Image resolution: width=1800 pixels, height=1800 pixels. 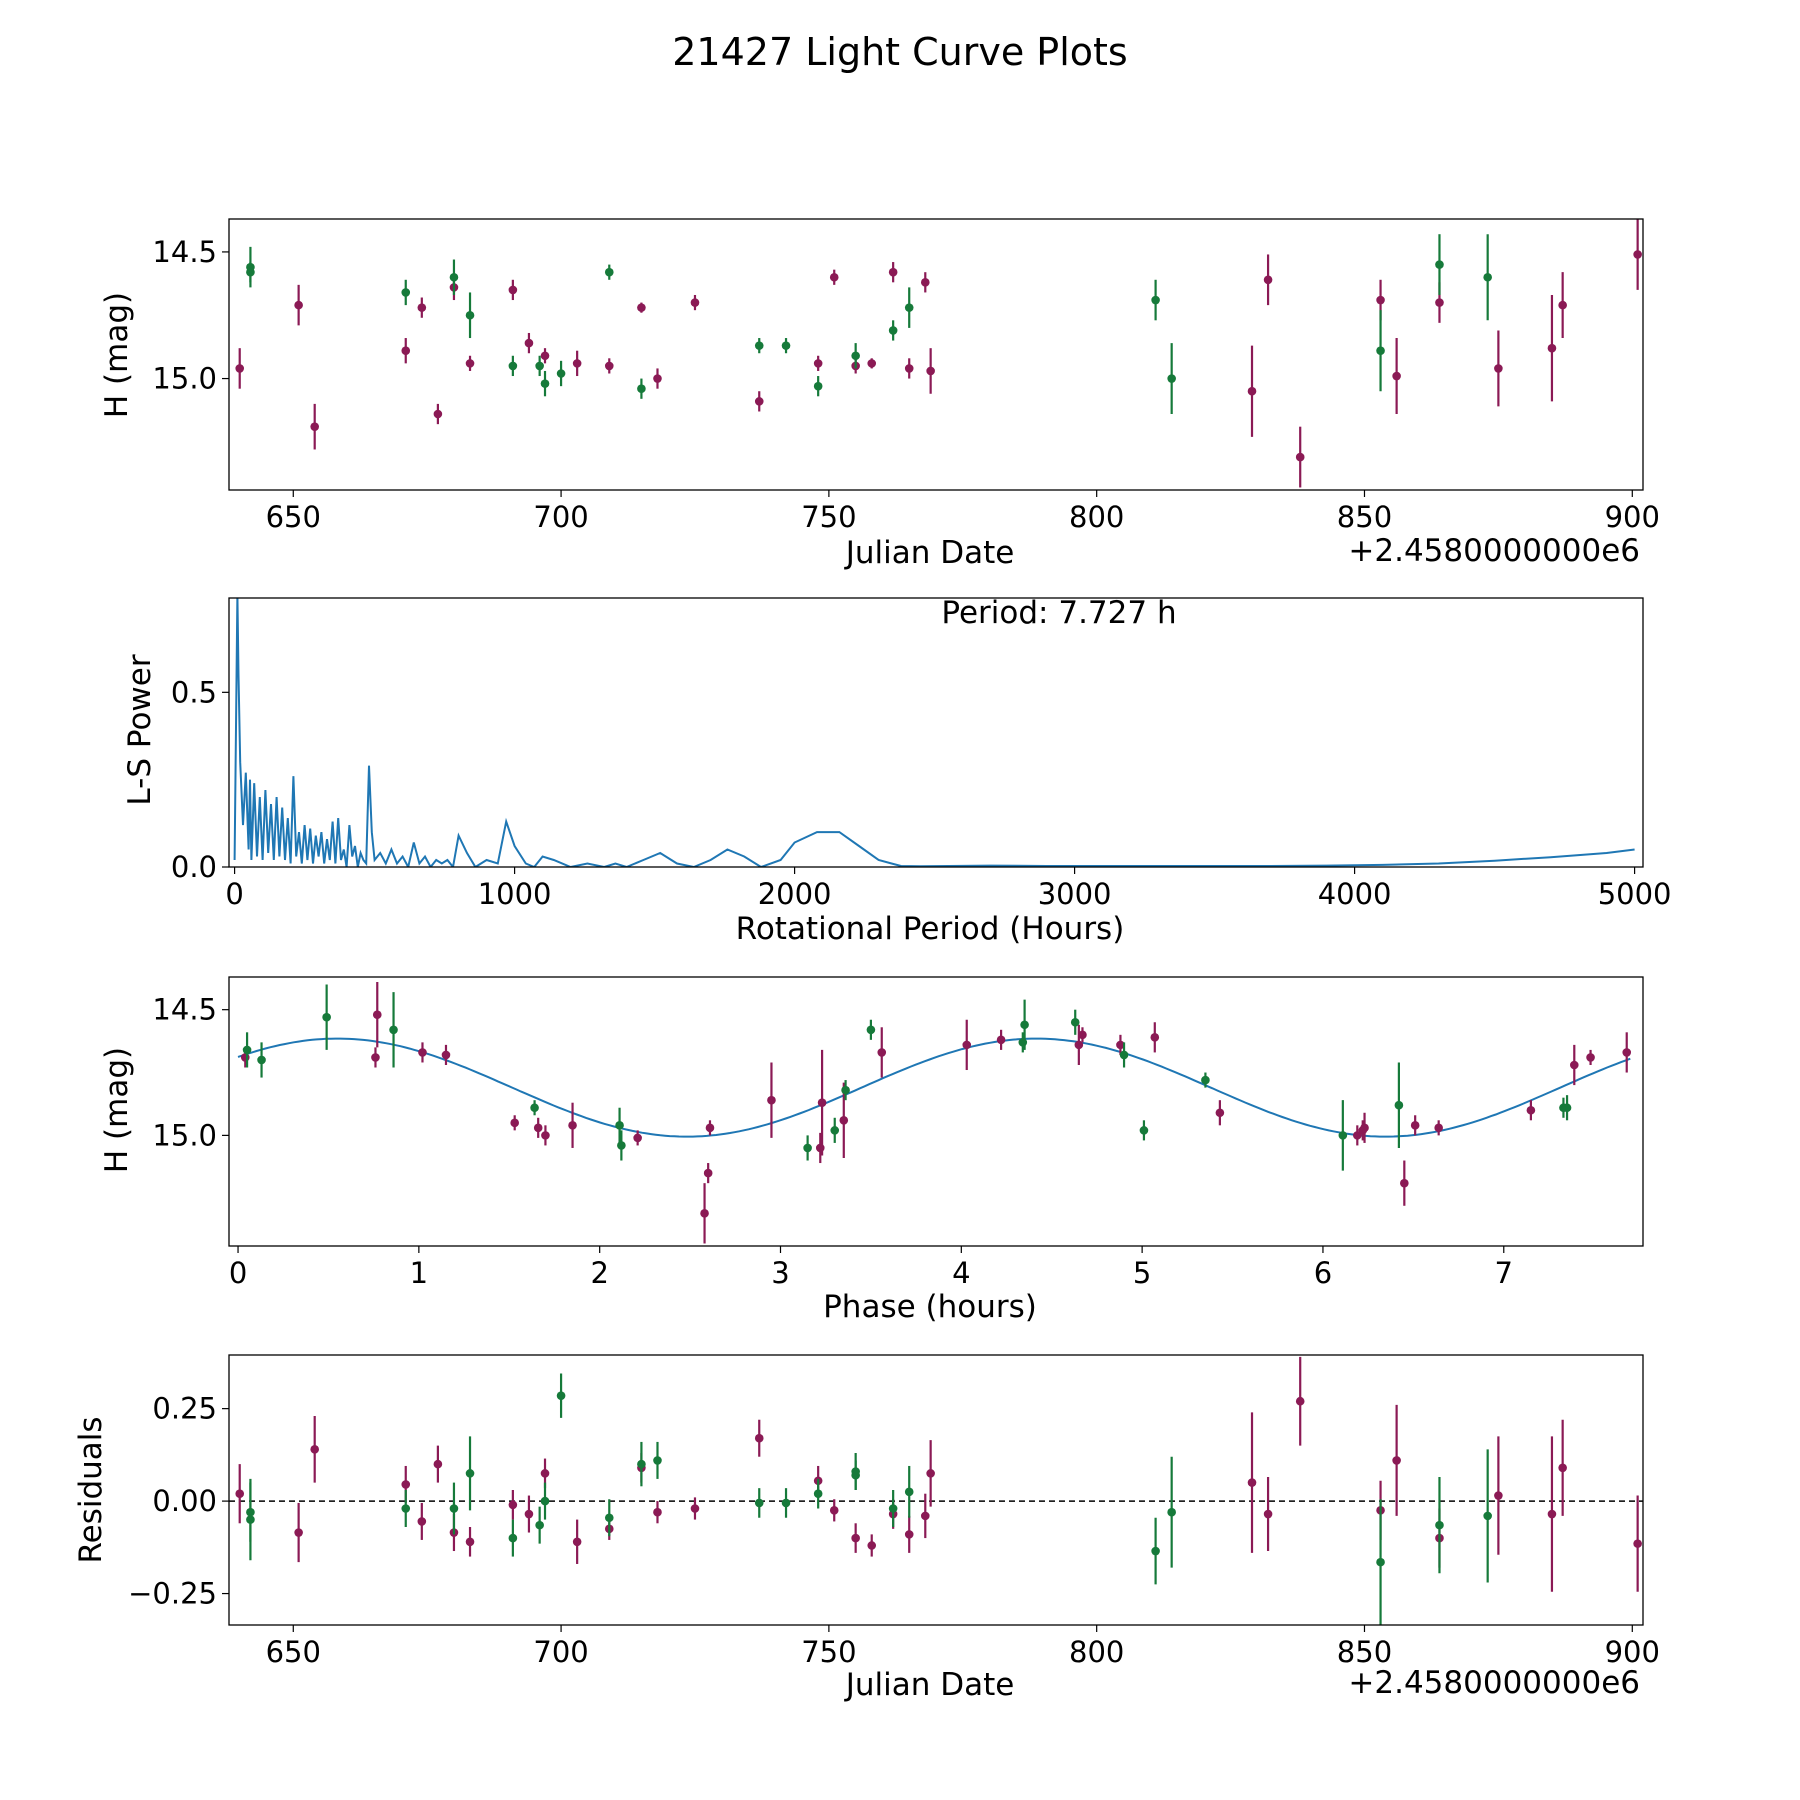 I want to click on panel1-xlabel: Julian Date, so click(x=929, y=553).